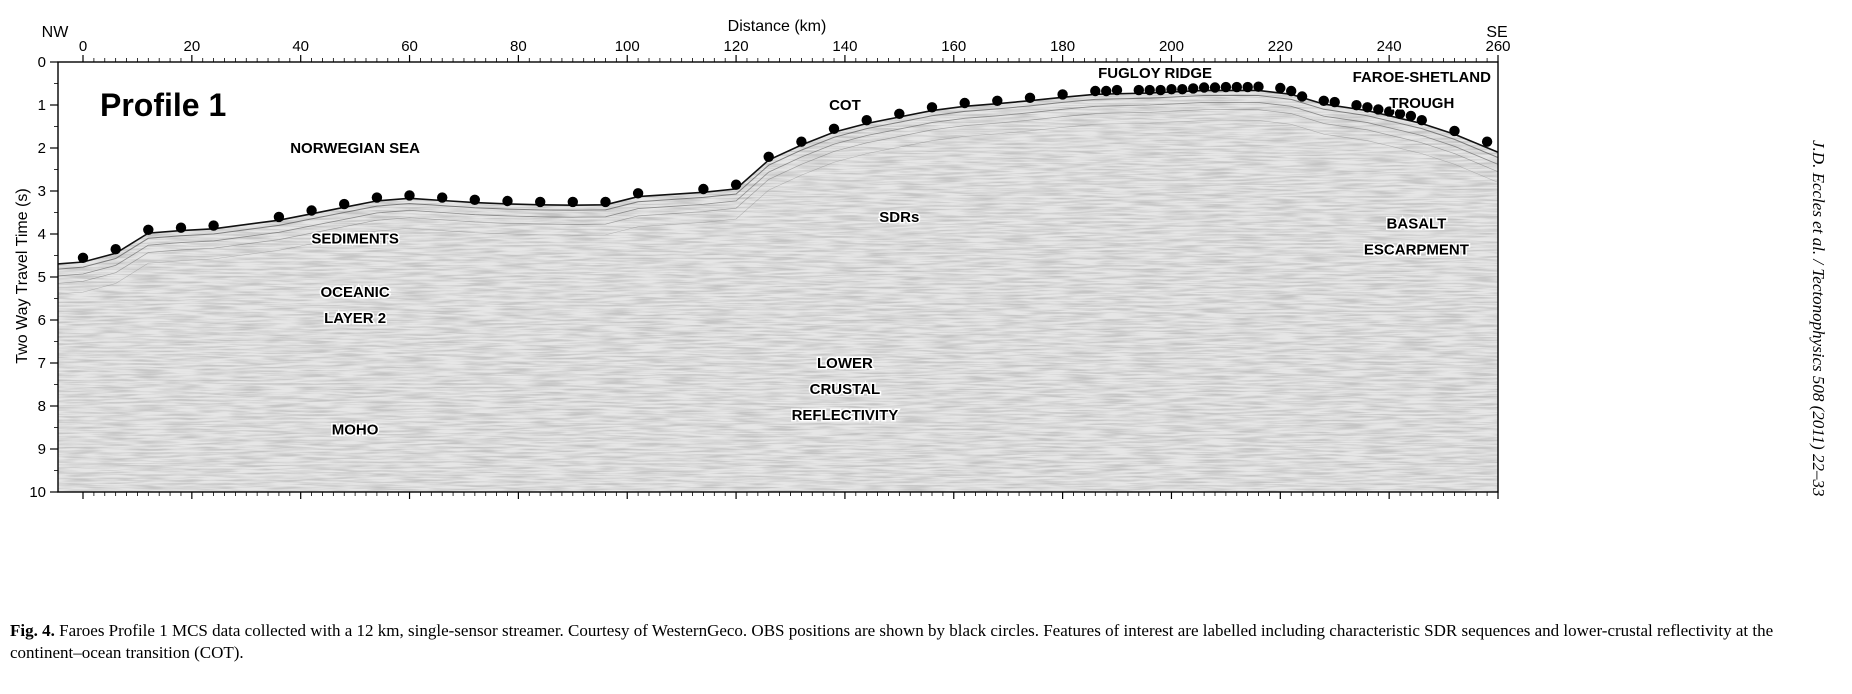 The width and height of the screenshot is (1852, 694). I want to click on feature-label-line: SDRs, so click(899, 217).